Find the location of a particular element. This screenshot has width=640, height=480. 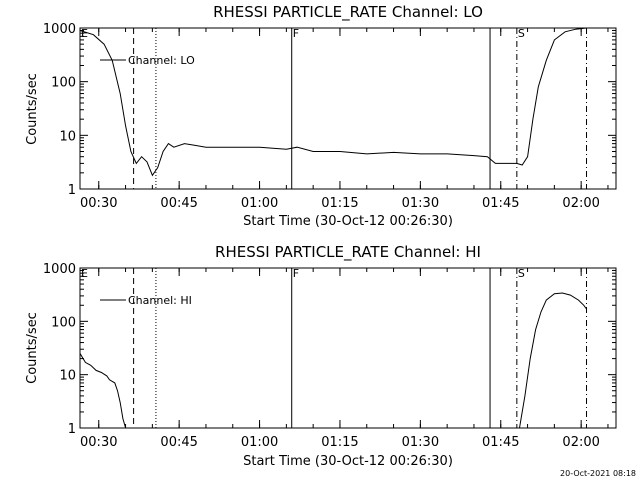

legend-label: Channel: HI is located at coordinates (160, 300).